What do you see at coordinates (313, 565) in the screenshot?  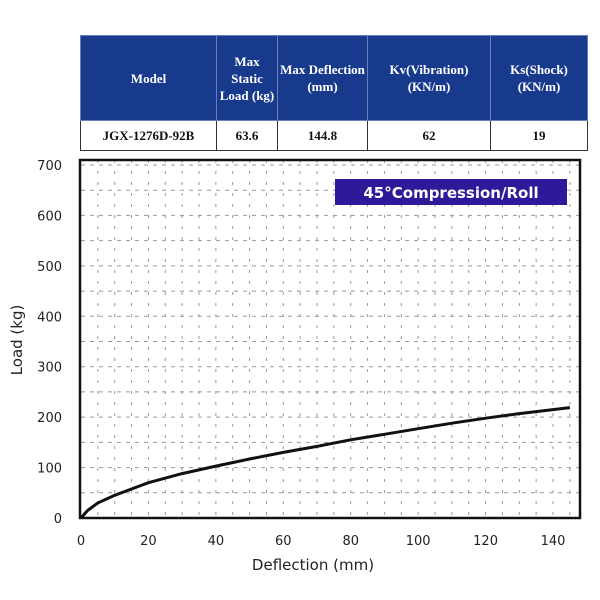 I see `x-axis-label: Deflection (mm)` at bounding box center [313, 565].